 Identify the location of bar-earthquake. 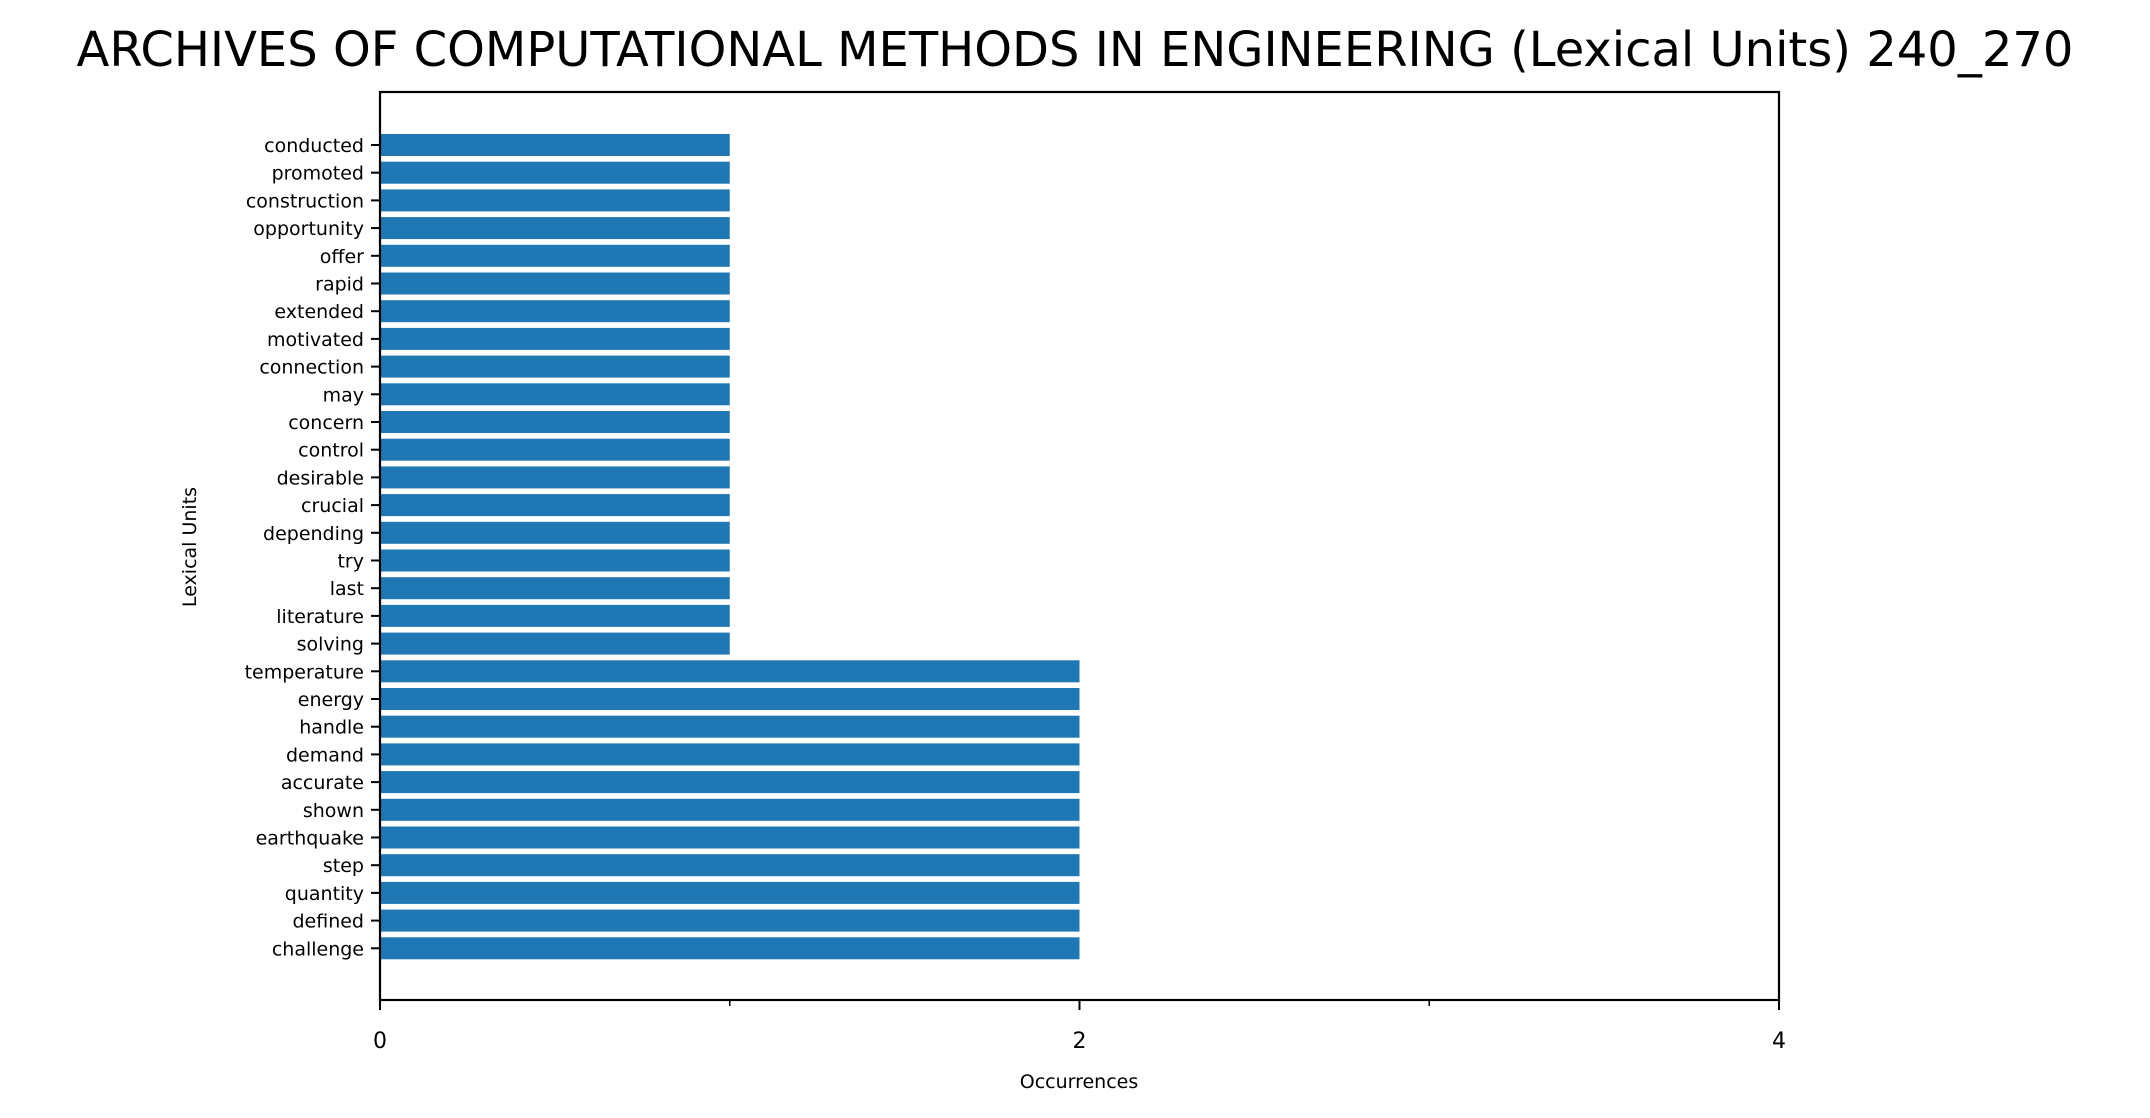
(730, 837).